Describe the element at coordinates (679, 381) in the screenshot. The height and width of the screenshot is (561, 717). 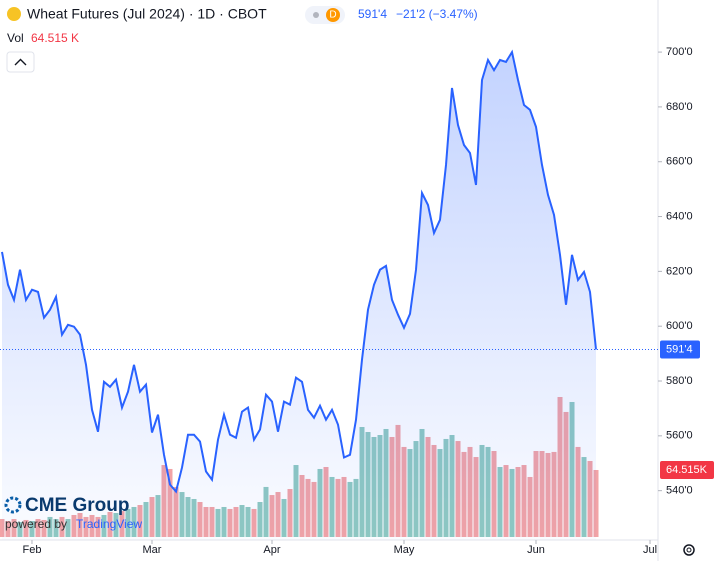
I see `y-tick-label: 580'0` at that location.